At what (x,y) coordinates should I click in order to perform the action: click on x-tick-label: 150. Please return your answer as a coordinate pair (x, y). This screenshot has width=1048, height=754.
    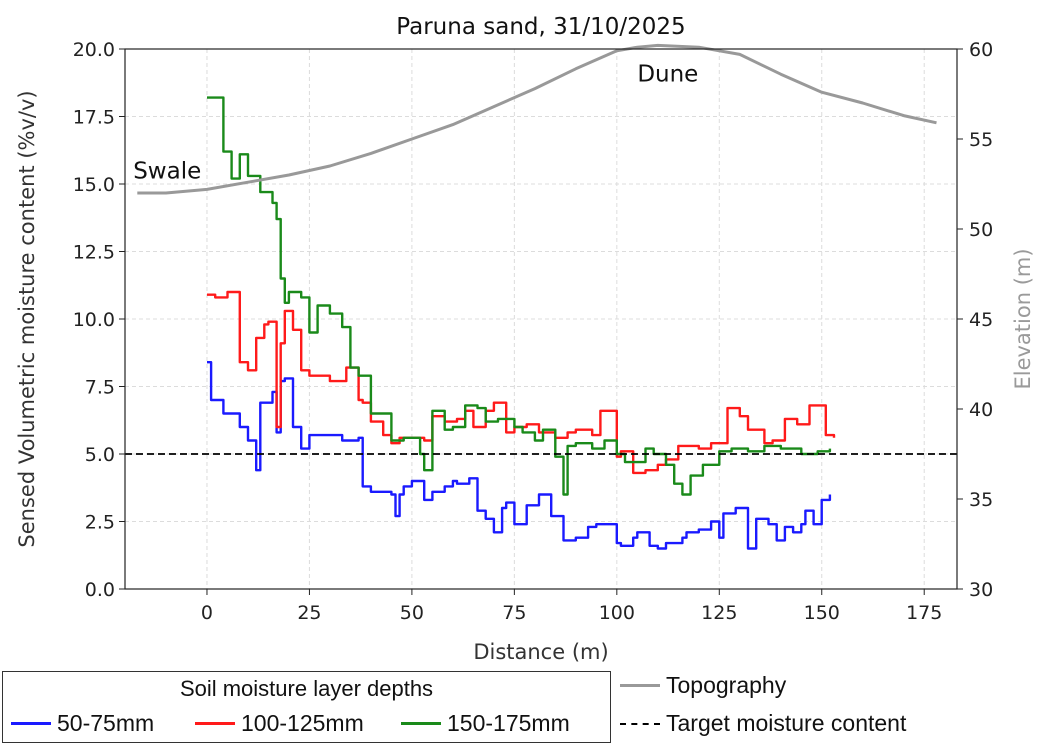
    Looking at the image, I should click on (822, 613).